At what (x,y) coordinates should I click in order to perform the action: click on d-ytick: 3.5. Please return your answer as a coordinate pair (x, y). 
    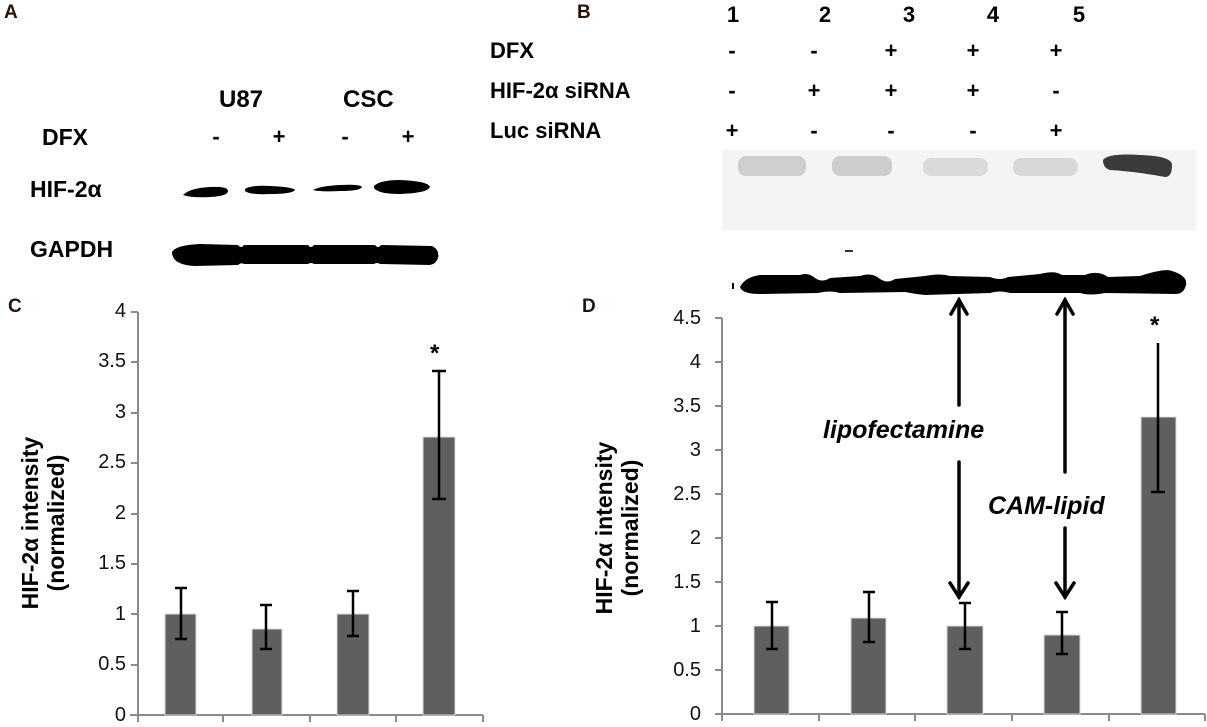
    Looking at the image, I should click on (687, 406).